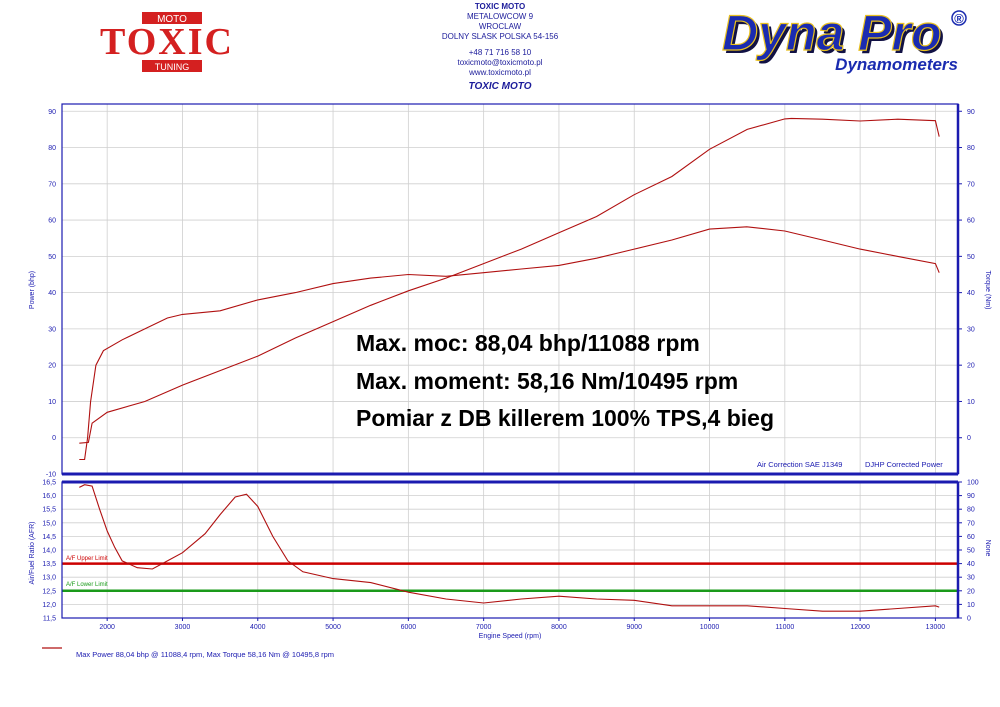 The height and width of the screenshot is (707, 1000). Describe the element at coordinates (973, 483) in the screenshot. I see `right-tick-label: 100` at that location.